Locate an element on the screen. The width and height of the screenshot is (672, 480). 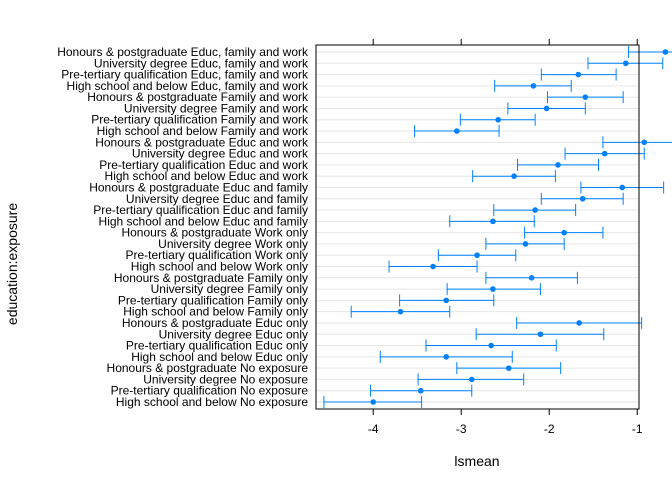
category-label: Pre-tertiary qualification Educ and work is located at coordinates (204, 165).